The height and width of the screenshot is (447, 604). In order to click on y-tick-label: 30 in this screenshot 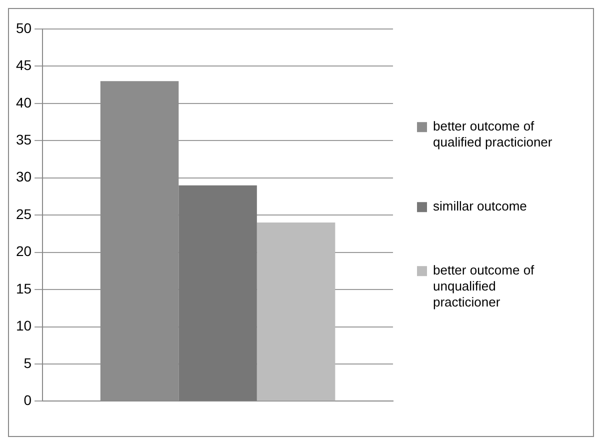, I will do `click(24, 176)`.